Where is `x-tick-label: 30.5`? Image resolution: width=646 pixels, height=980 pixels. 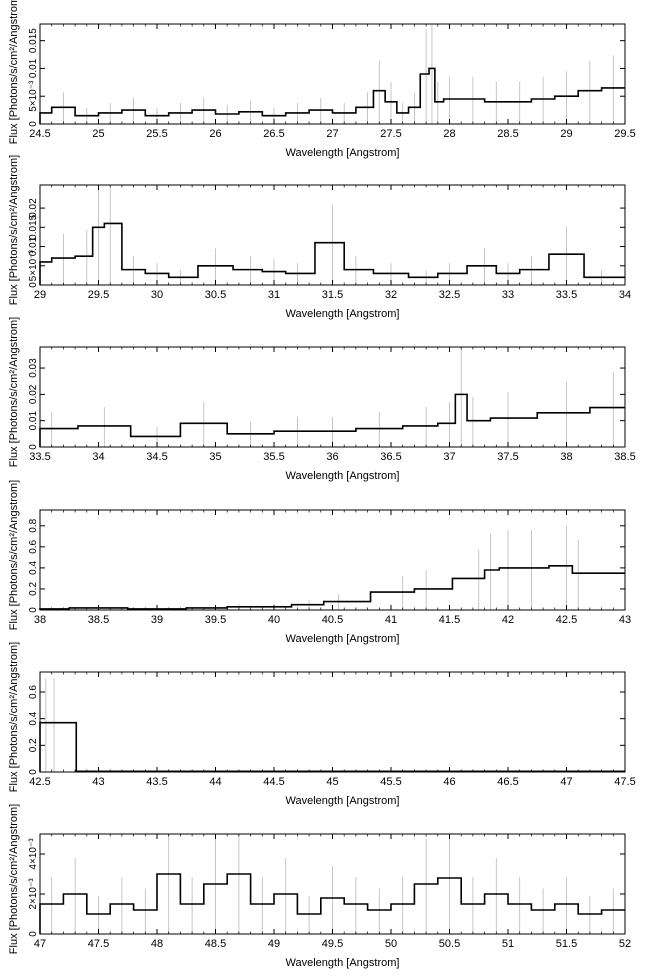 x-tick-label: 30.5 is located at coordinates (215, 295).